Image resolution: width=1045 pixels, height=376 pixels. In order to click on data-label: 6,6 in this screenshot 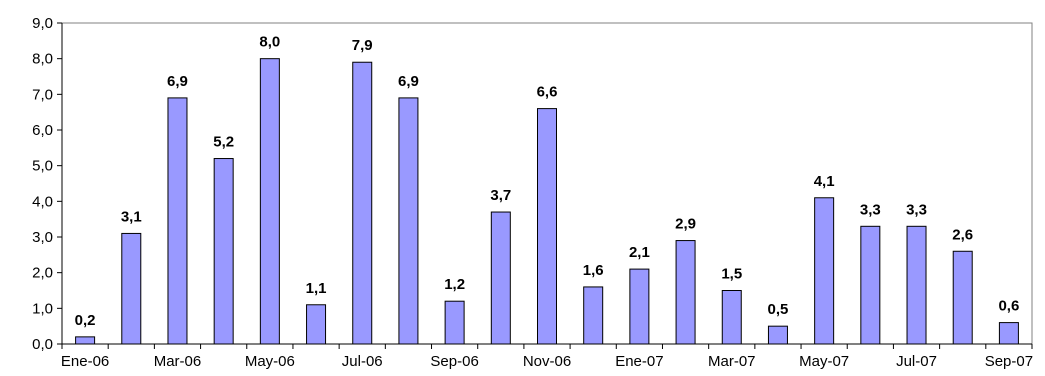, I will do `click(547, 92)`.